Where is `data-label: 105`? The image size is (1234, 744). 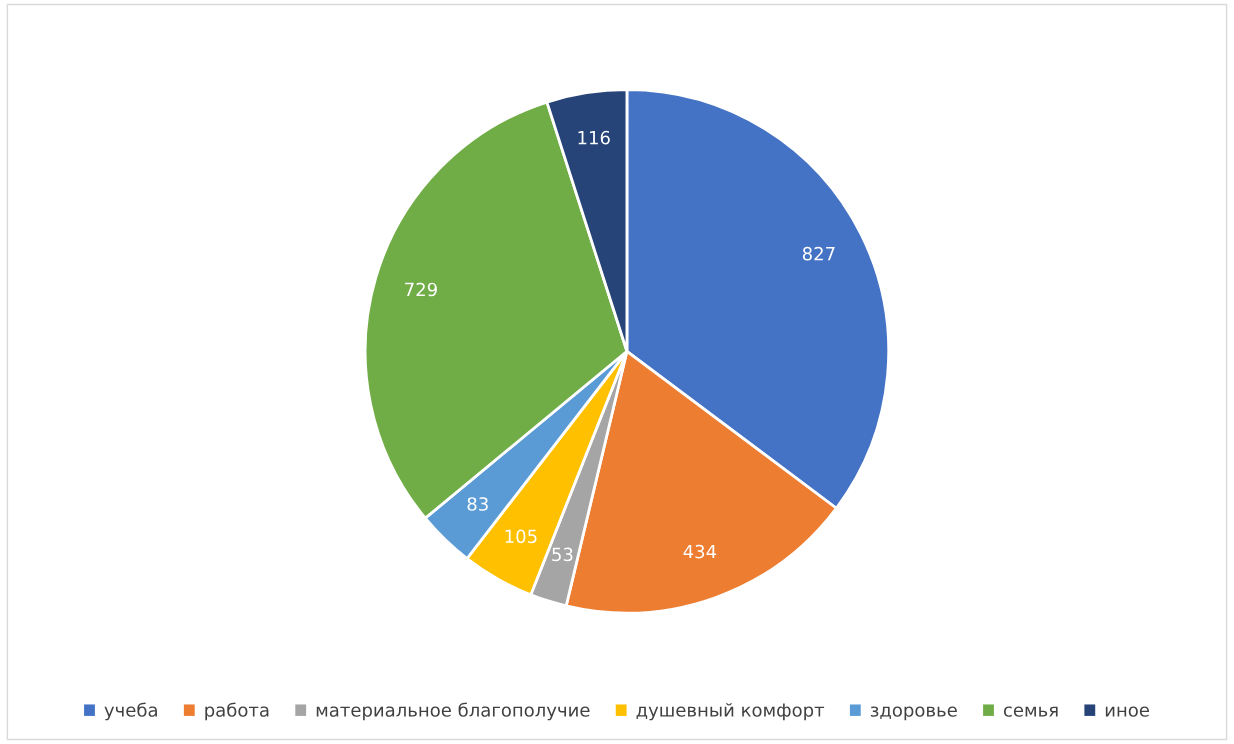 data-label: 105 is located at coordinates (521, 536).